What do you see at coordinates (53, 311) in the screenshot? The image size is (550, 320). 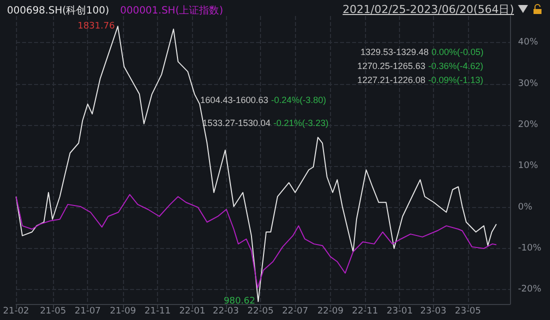 I see `x-tick-label: 21-05` at bounding box center [53, 311].